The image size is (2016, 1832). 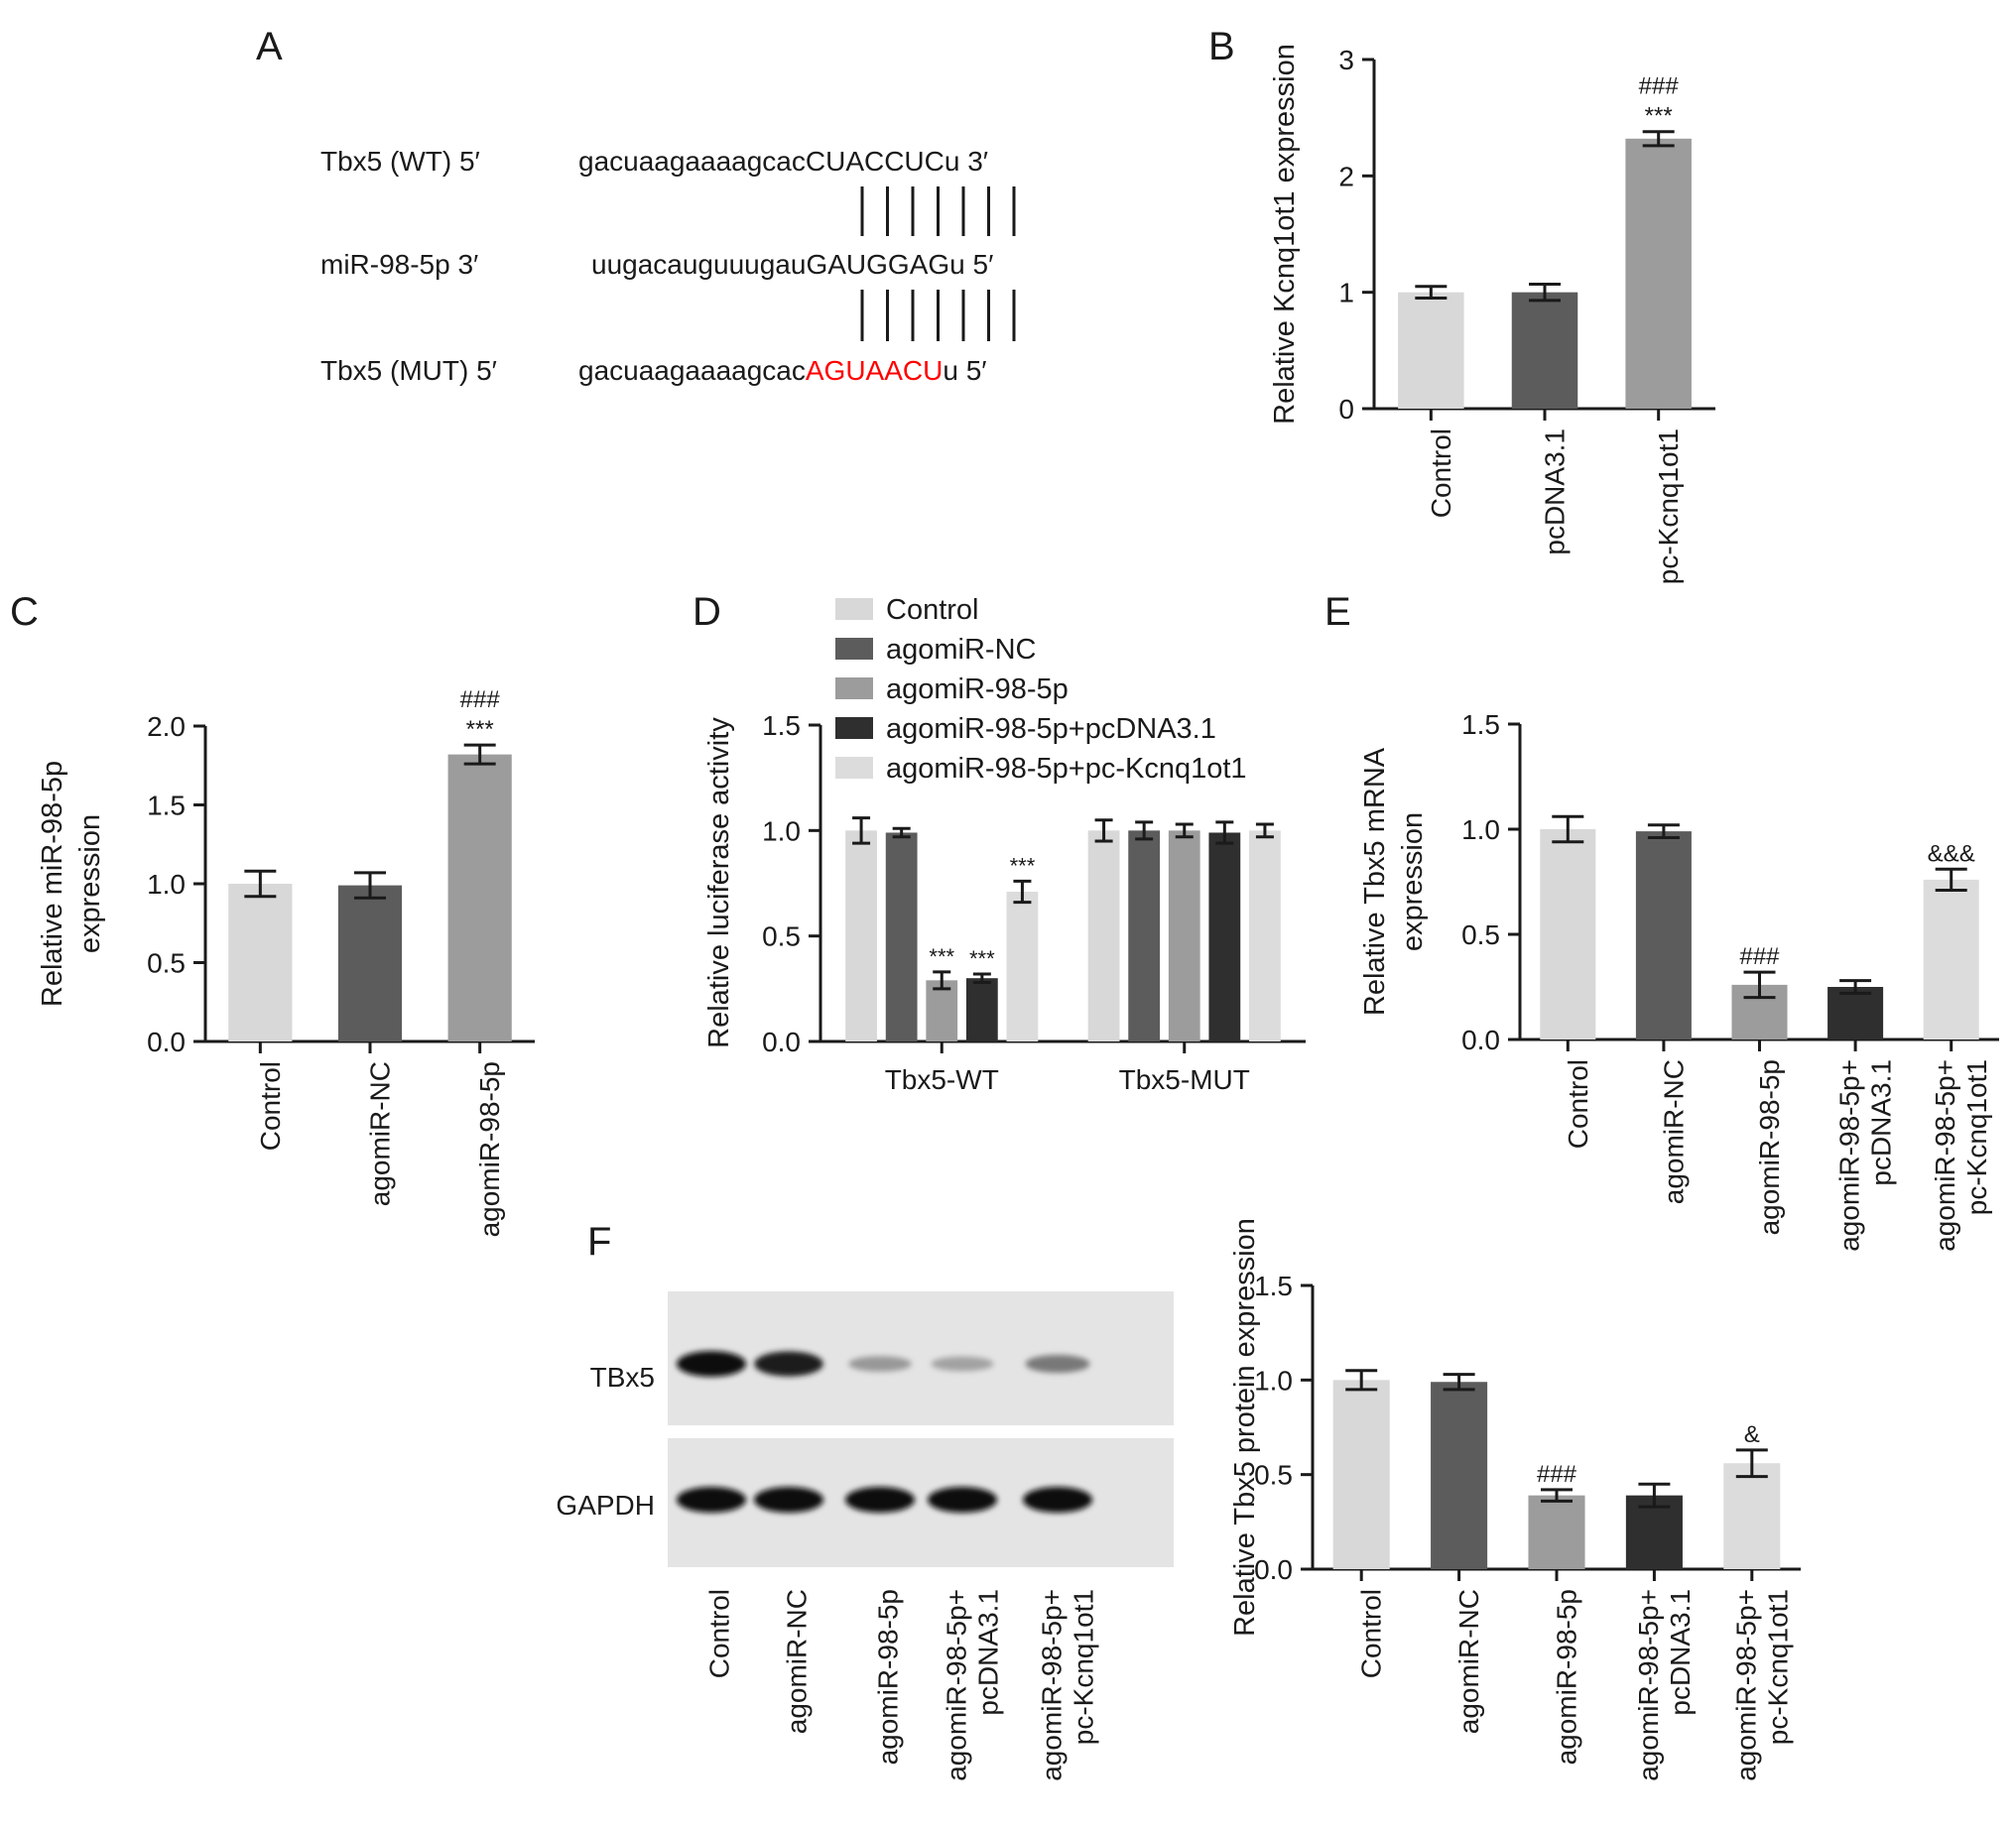 What do you see at coordinates (1951, 853) in the screenshot?
I see `significance-label: &&&` at bounding box center [1951, 853].